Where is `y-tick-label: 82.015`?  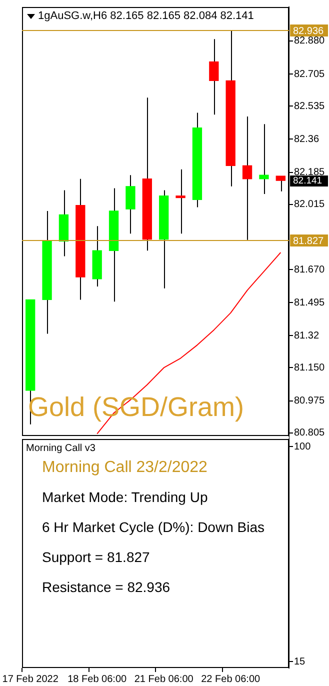
y-tick-label: 82.015 is located at coordinates (310, 204).